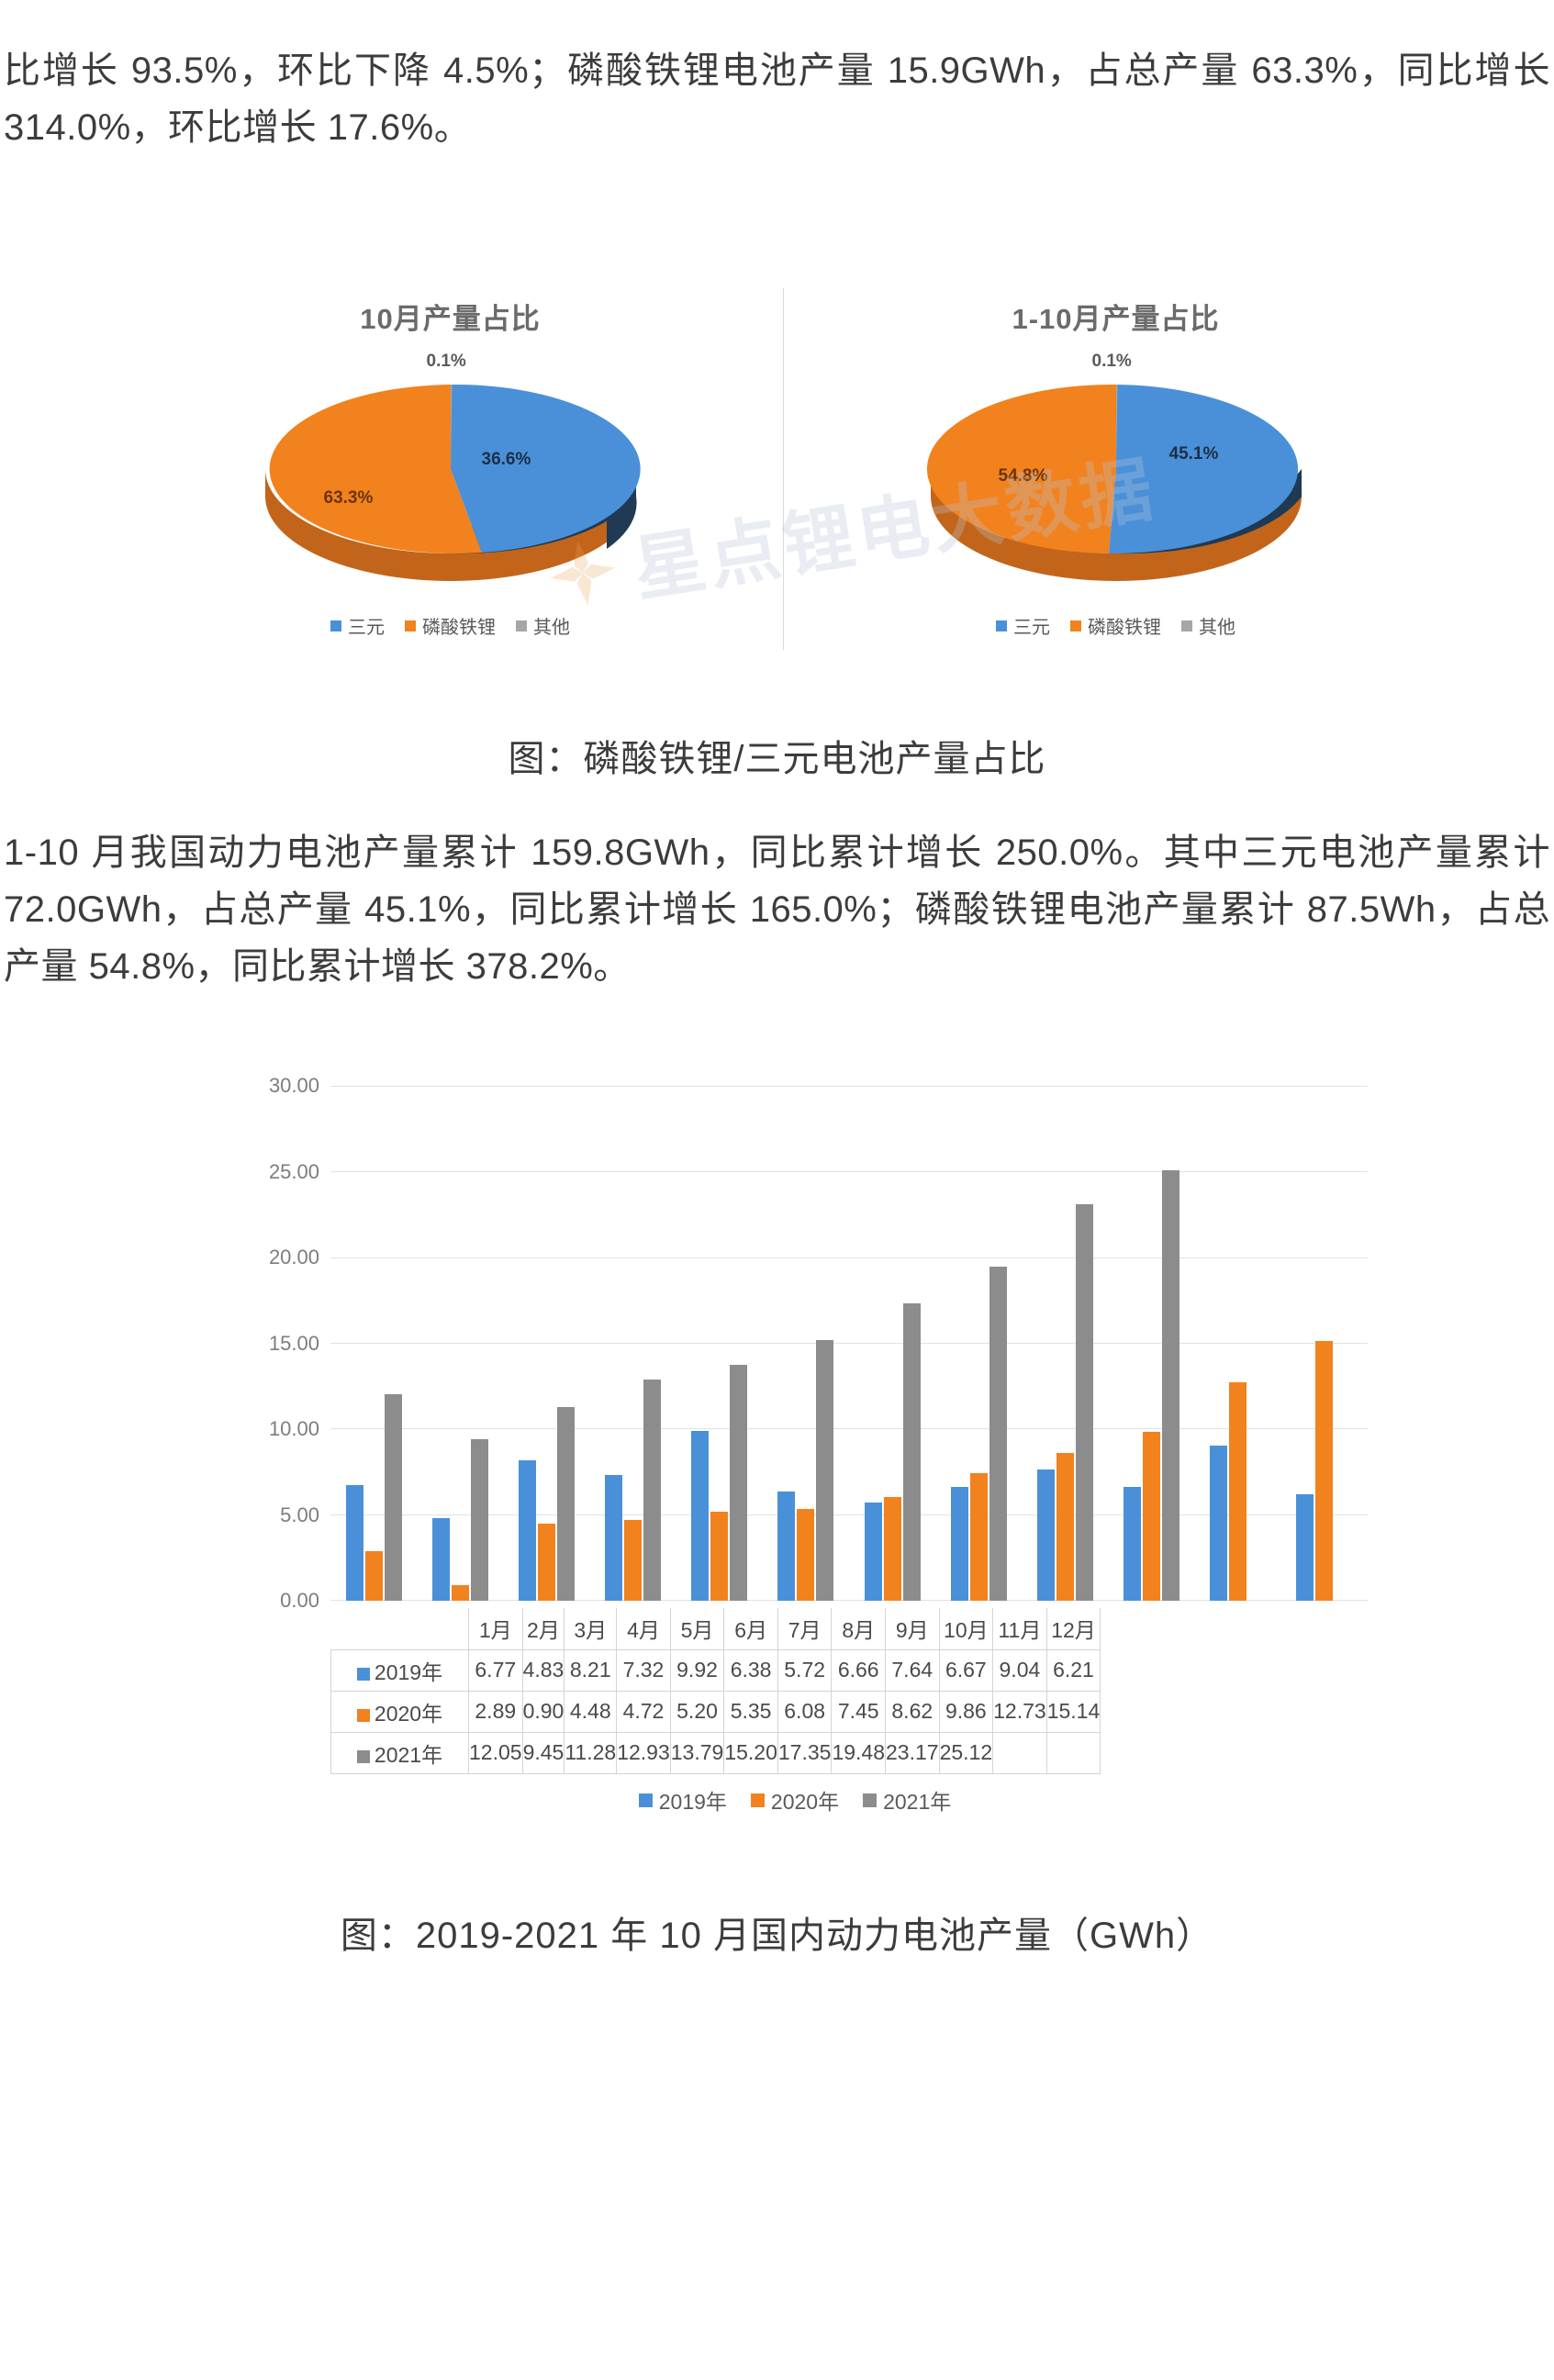 The image size is (1554, 2380). What do you see at coordinates (293, 1257) in the screenshot?
I see `y-axis-tick-label: 20.00` at bounding box center [293, 1257].